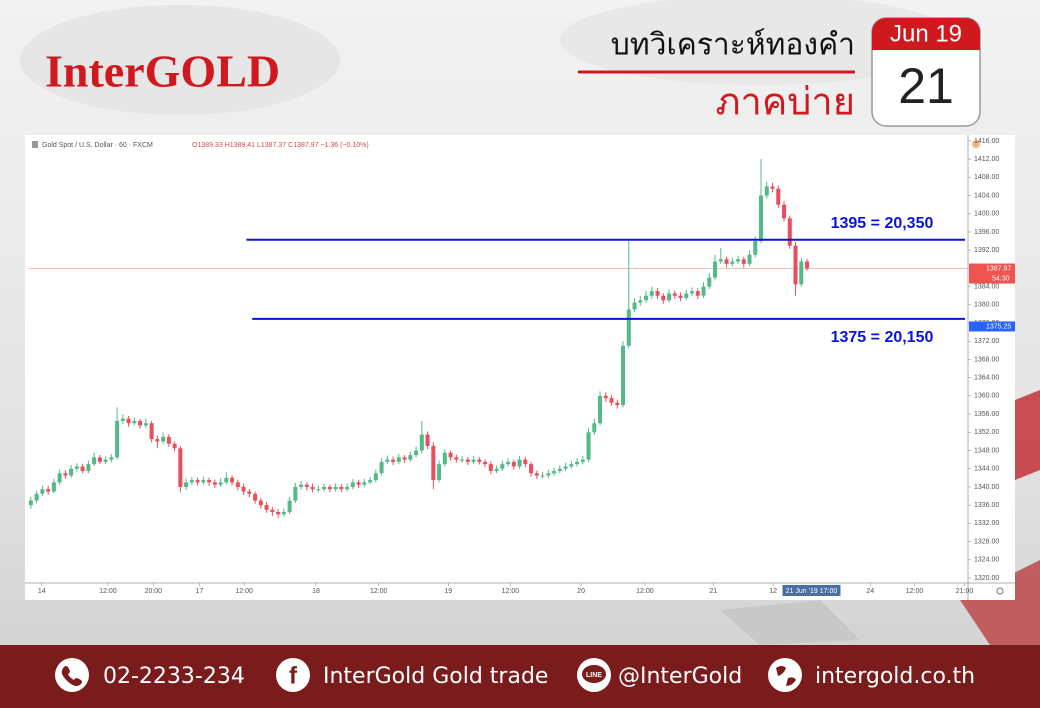 The image size is (1040, 708). What do you see at coordinates (72, 675) in the screenshot?
I see `phone-icon` at bounding box center [72, 675].